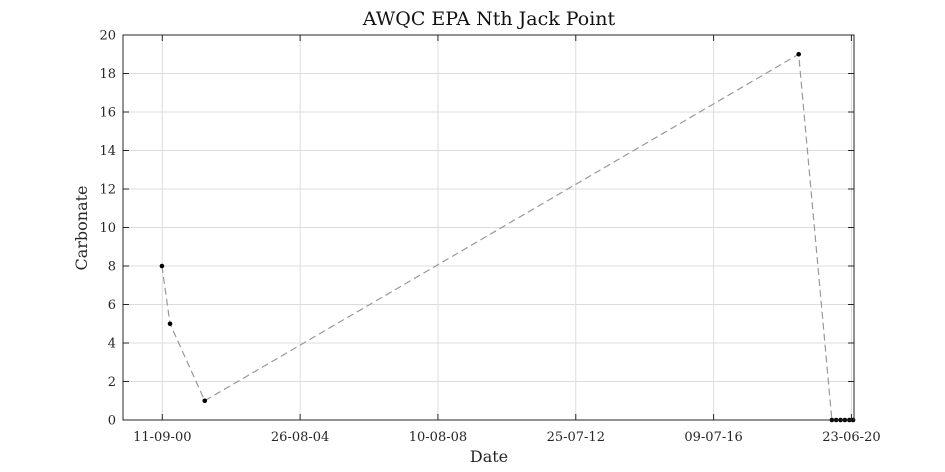 Image resolution: width=945 pixels, height=472 pixels. What do you see at coordinates (489, 456) in the screenshot?
I see `x-axis-title: Date` at bounding box center [489, 456].